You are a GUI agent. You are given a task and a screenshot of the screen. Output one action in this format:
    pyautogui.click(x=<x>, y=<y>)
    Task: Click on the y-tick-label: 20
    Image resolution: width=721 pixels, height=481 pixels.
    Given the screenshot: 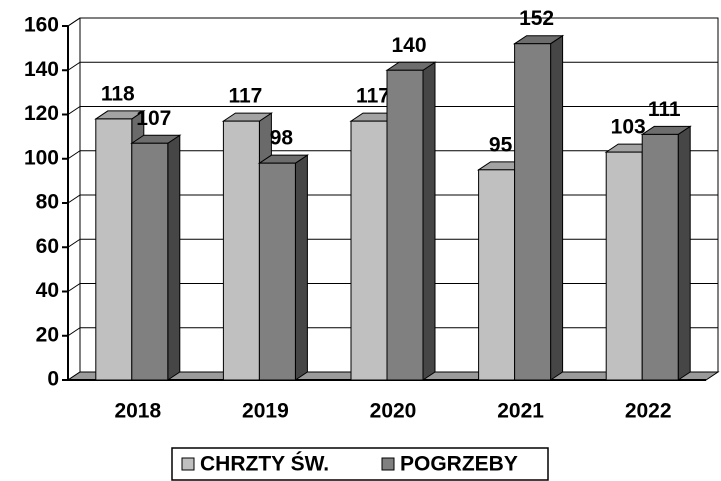 What is the action you would take?
    pyautogui.click(x=47, y=334)
    